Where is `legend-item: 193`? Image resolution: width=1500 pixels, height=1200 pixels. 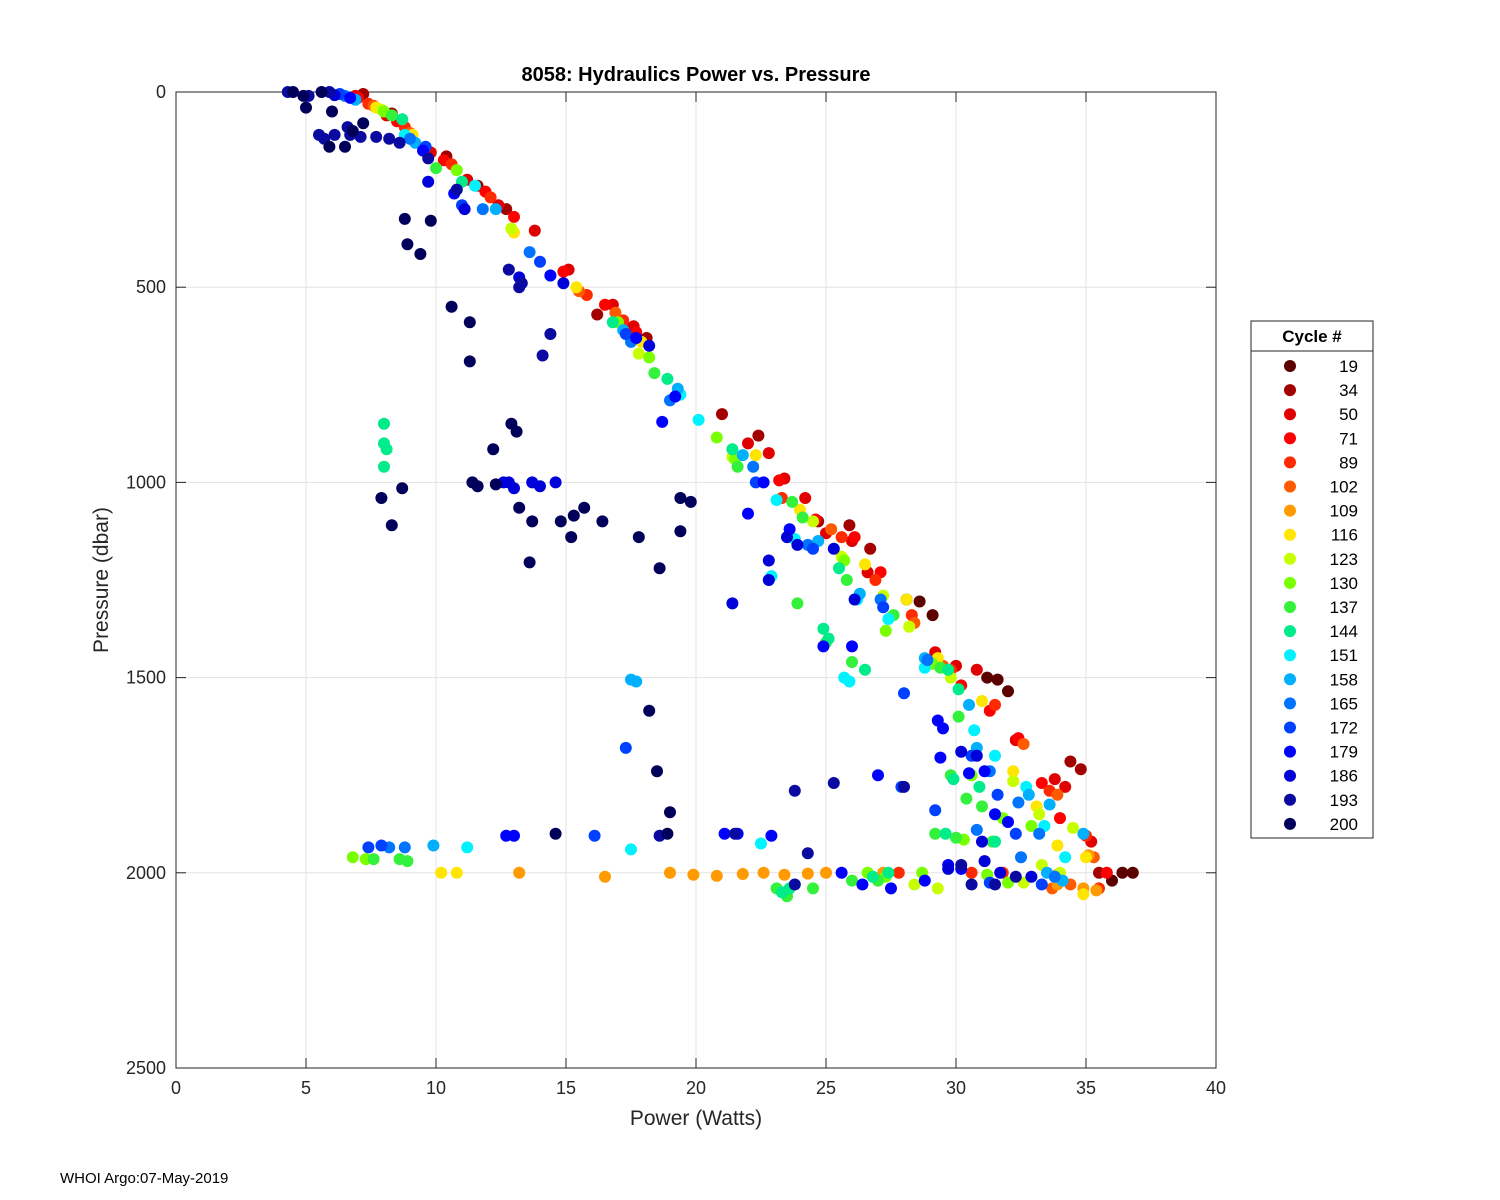 legend-item: 193 is located at coordinates (1321, 800).